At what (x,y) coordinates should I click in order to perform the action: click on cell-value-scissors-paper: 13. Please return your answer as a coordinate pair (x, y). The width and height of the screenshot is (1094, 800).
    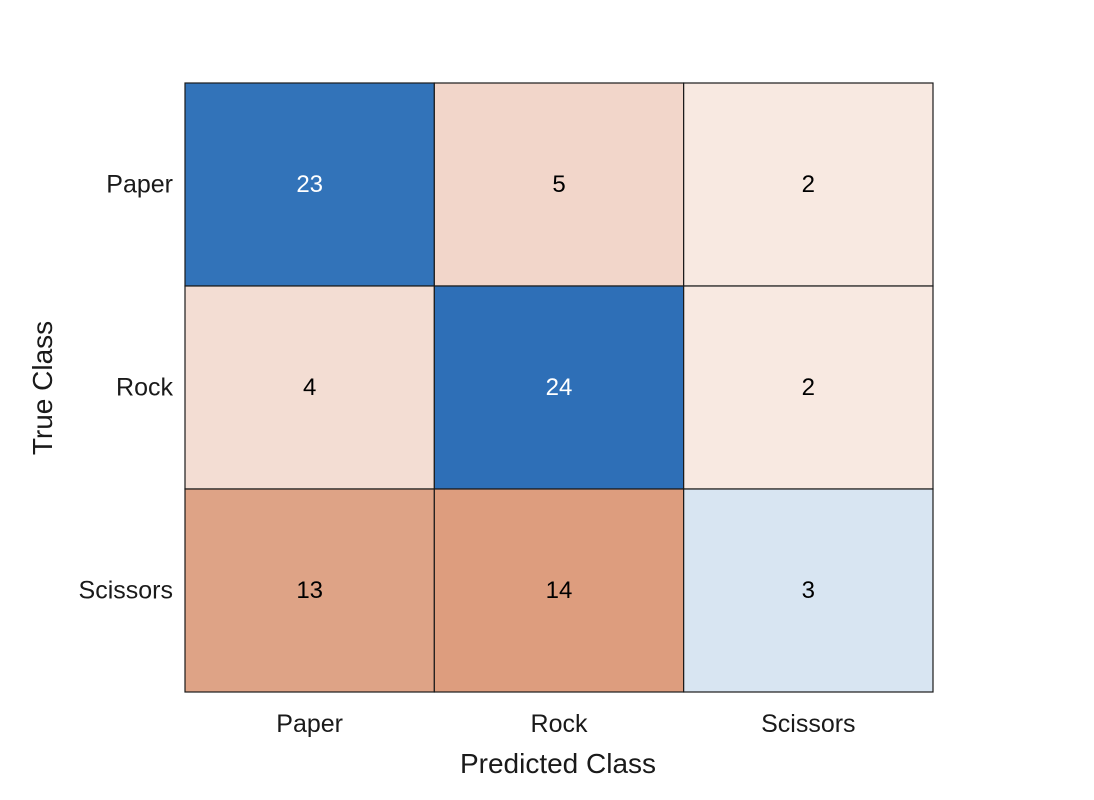
    Looking at the image, I should click on (309, 590).